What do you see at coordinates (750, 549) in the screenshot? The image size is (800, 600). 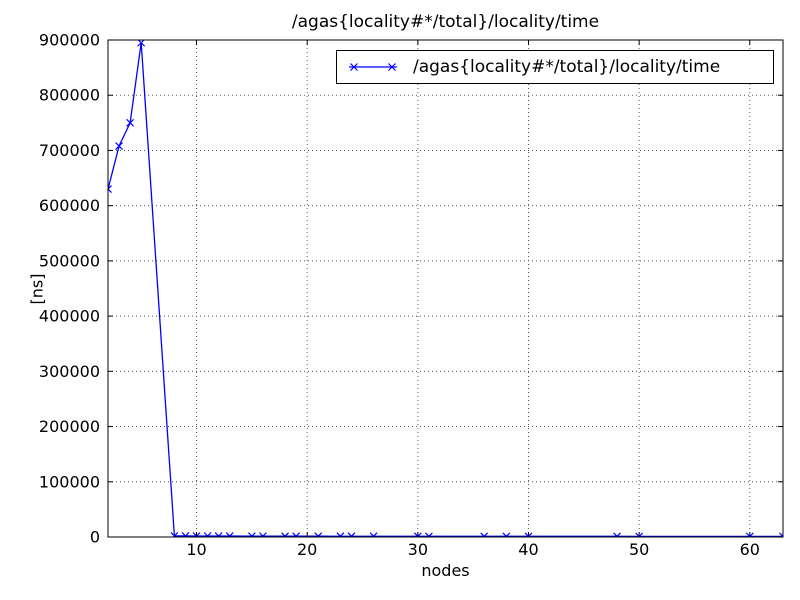 I see `x-tick-label: 60` at bounding box center [750, 549].